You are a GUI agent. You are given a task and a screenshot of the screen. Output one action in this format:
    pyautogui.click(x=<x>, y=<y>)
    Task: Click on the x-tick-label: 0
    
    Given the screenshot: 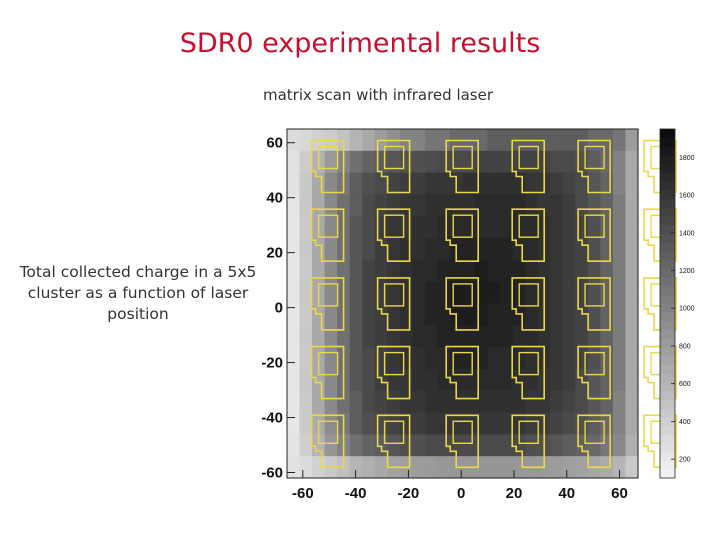 What is the action you would take?
    pyautogui.click(x=461, y=493)
    